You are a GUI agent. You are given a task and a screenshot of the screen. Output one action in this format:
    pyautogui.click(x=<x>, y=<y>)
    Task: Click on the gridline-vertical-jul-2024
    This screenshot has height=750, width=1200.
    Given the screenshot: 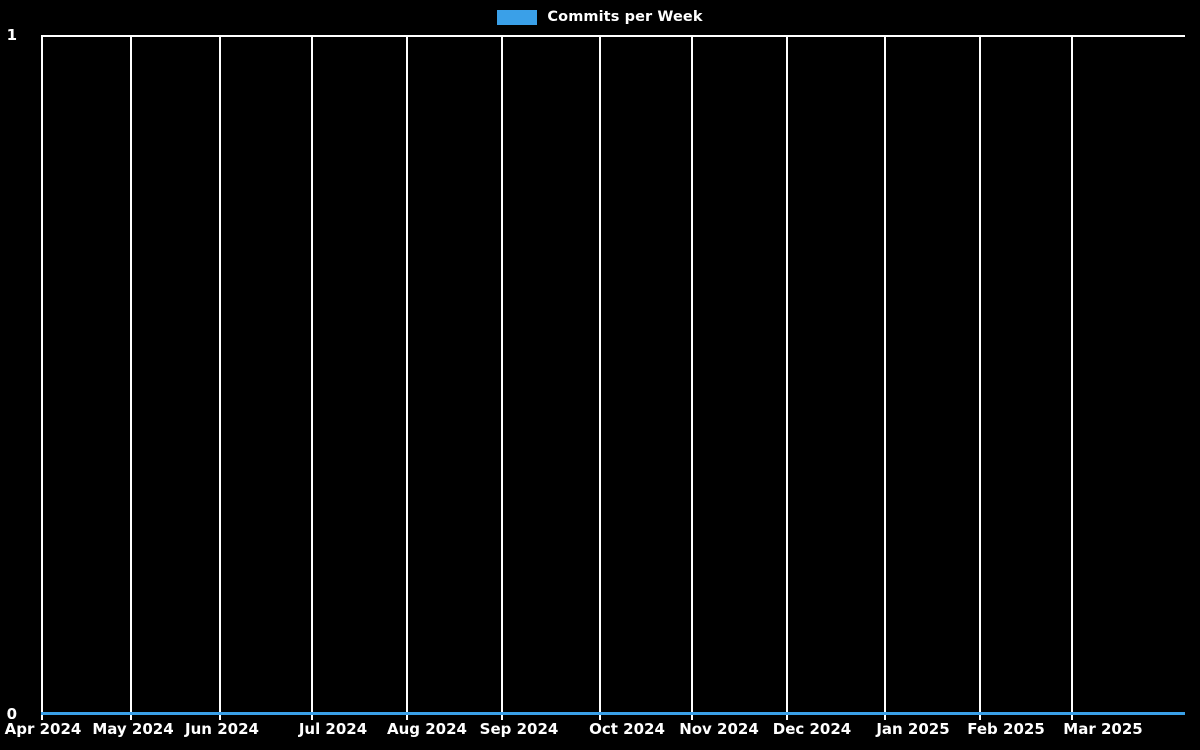 What is the action you would take?
    pyautogui.click(x=312, y=377)
    